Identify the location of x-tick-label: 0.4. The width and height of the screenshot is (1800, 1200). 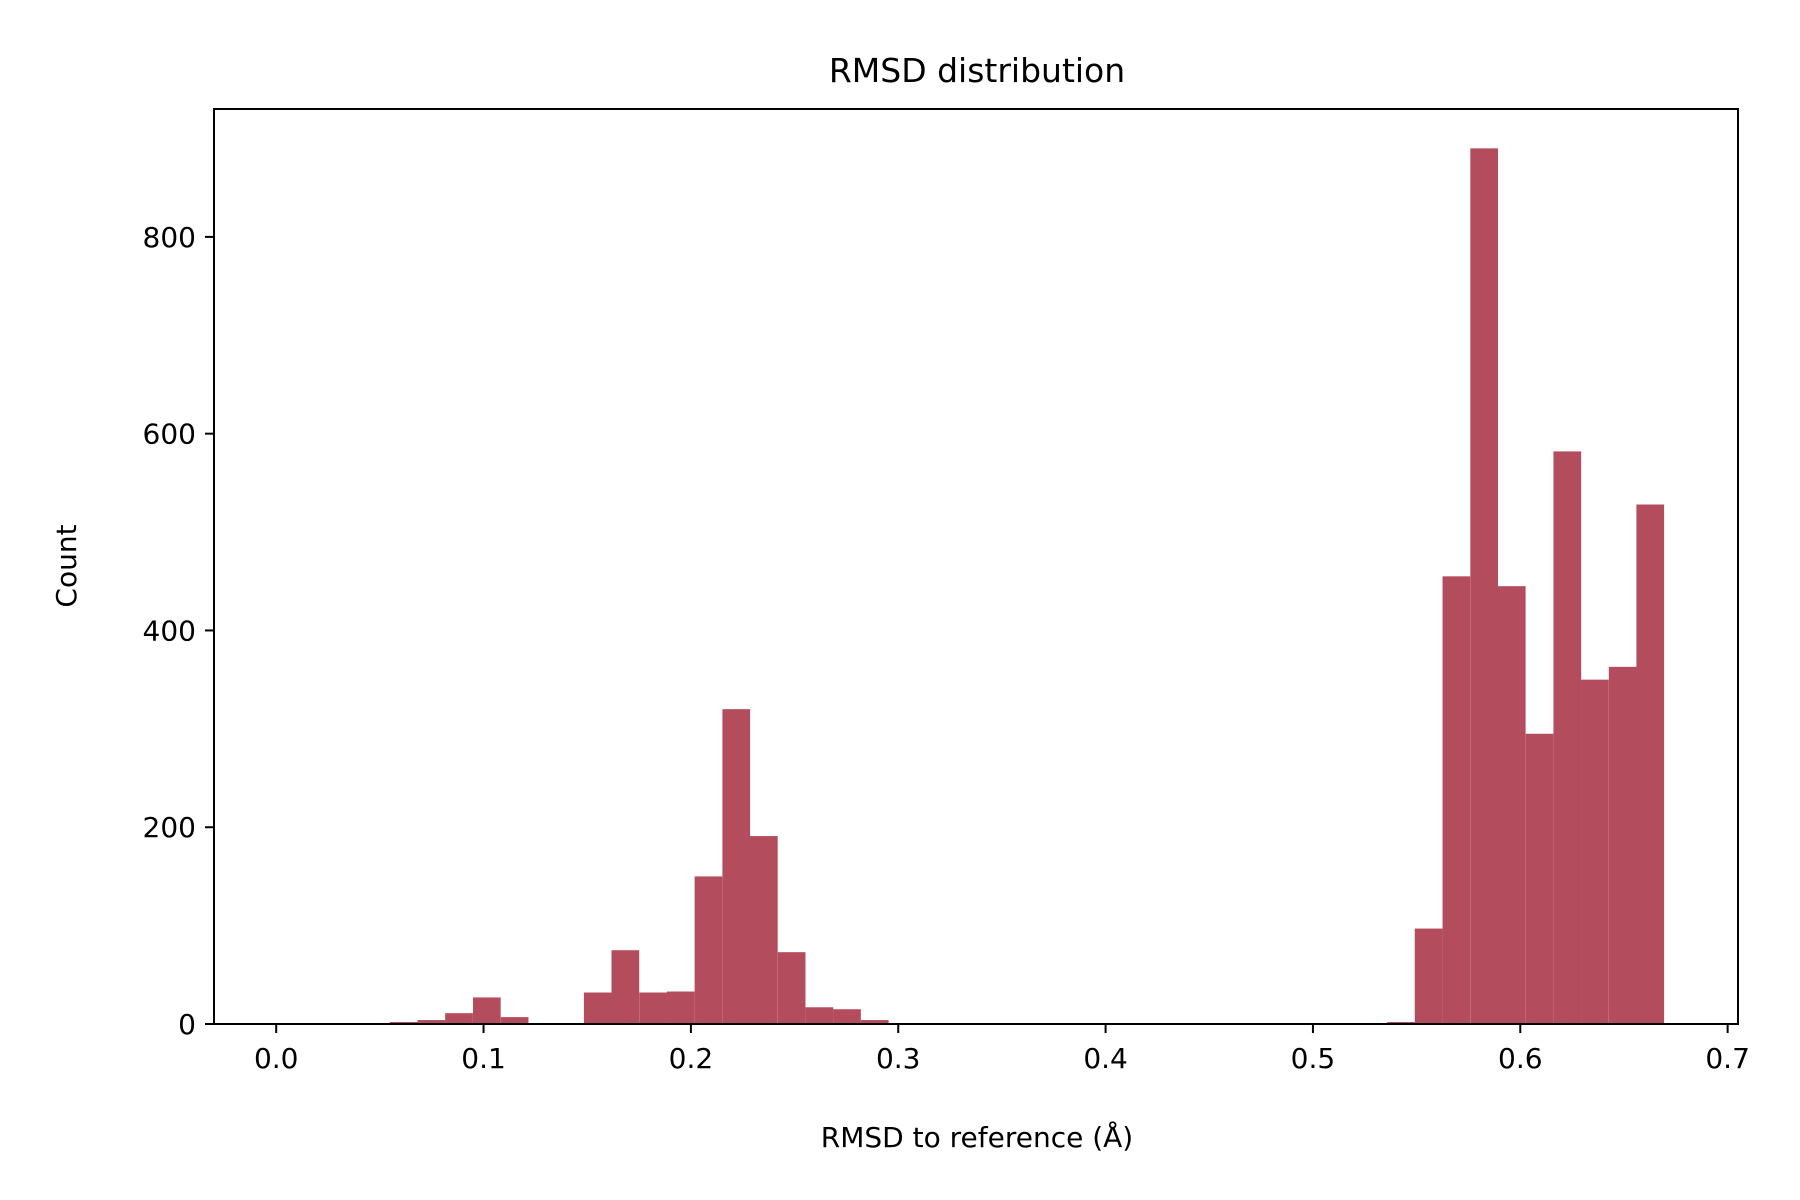
(1105, 1058).